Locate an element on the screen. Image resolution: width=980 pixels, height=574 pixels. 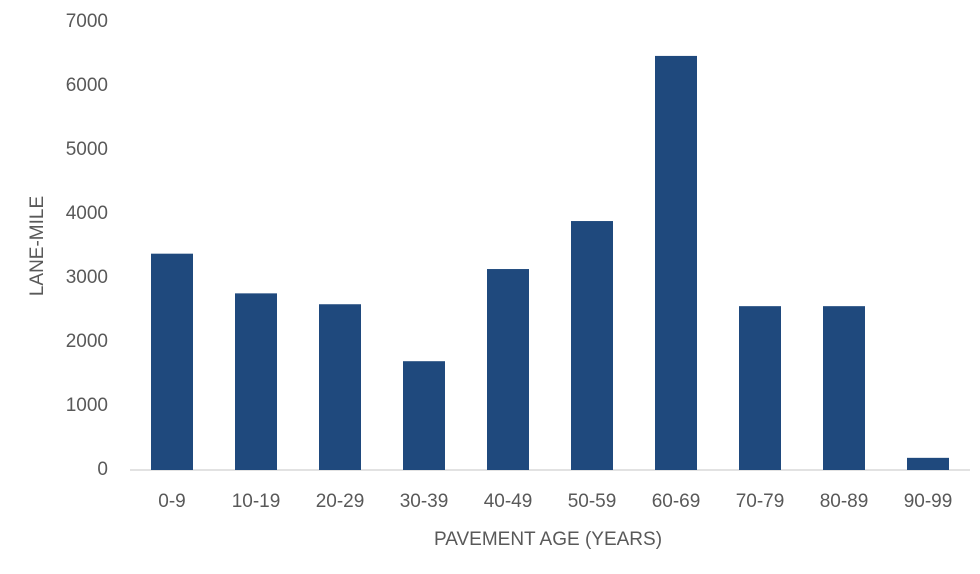
y-tick-label: 6000 is located at coordinates (87, 85).